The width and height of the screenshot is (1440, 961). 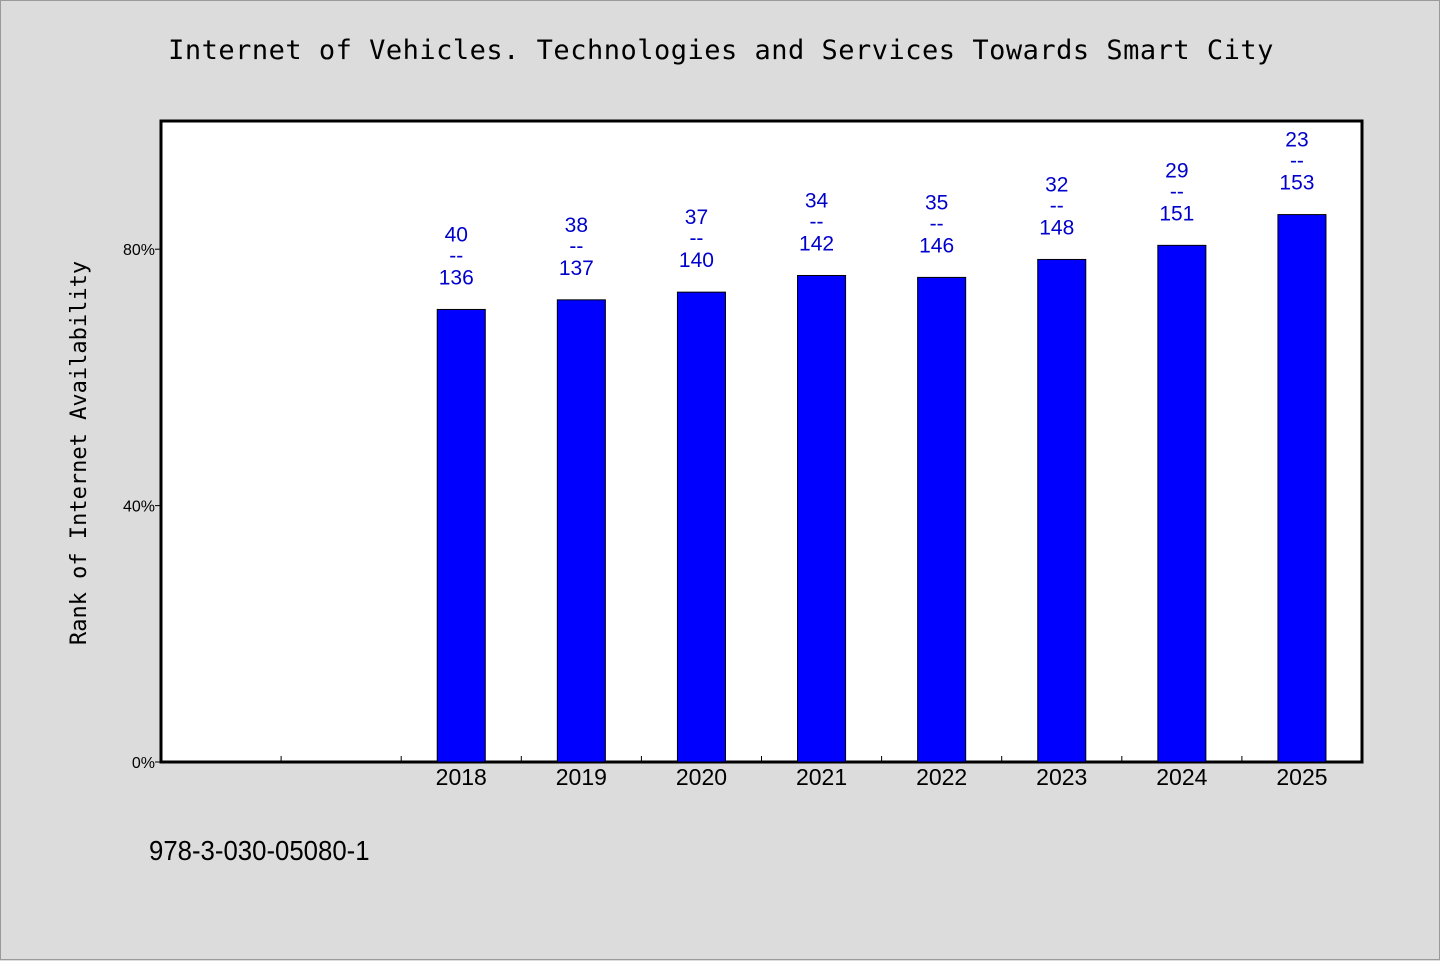 I want to click on bar-label-rank: 32, so click(x=1056, y=184).